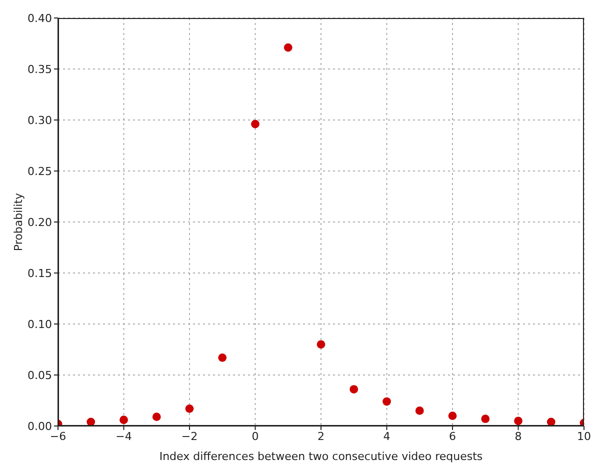 This screenshot has width=602, height=474. I want to click on x-tick-label: 4, so click(386, 436).